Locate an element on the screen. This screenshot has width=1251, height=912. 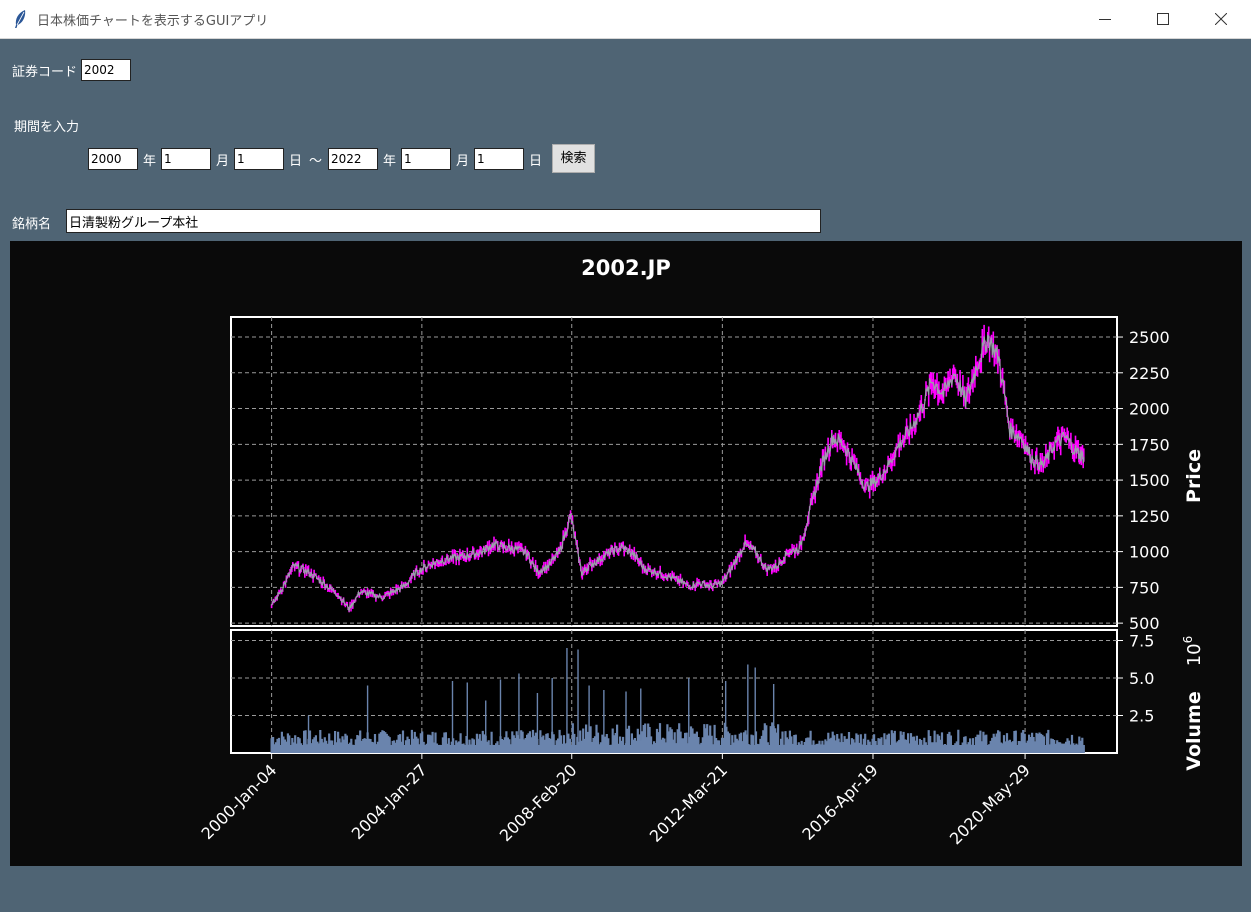
close-button is located at coordinates (1221, 19).